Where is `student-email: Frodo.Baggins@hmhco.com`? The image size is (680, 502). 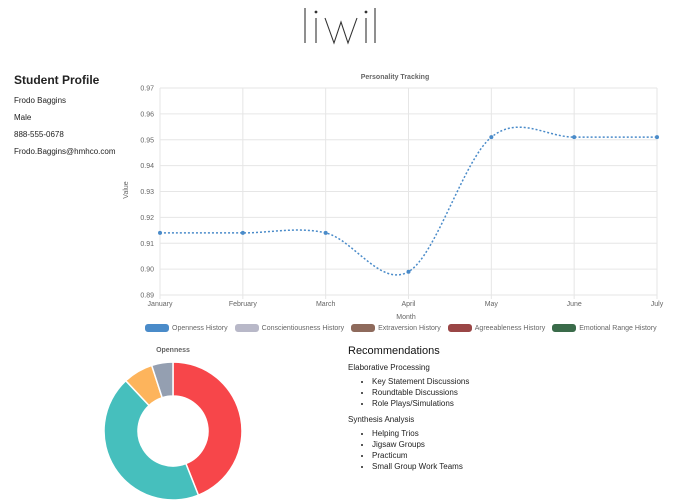
student-email: Frodo.Baggins@hmhco.com is located at coordinates (65, 151).